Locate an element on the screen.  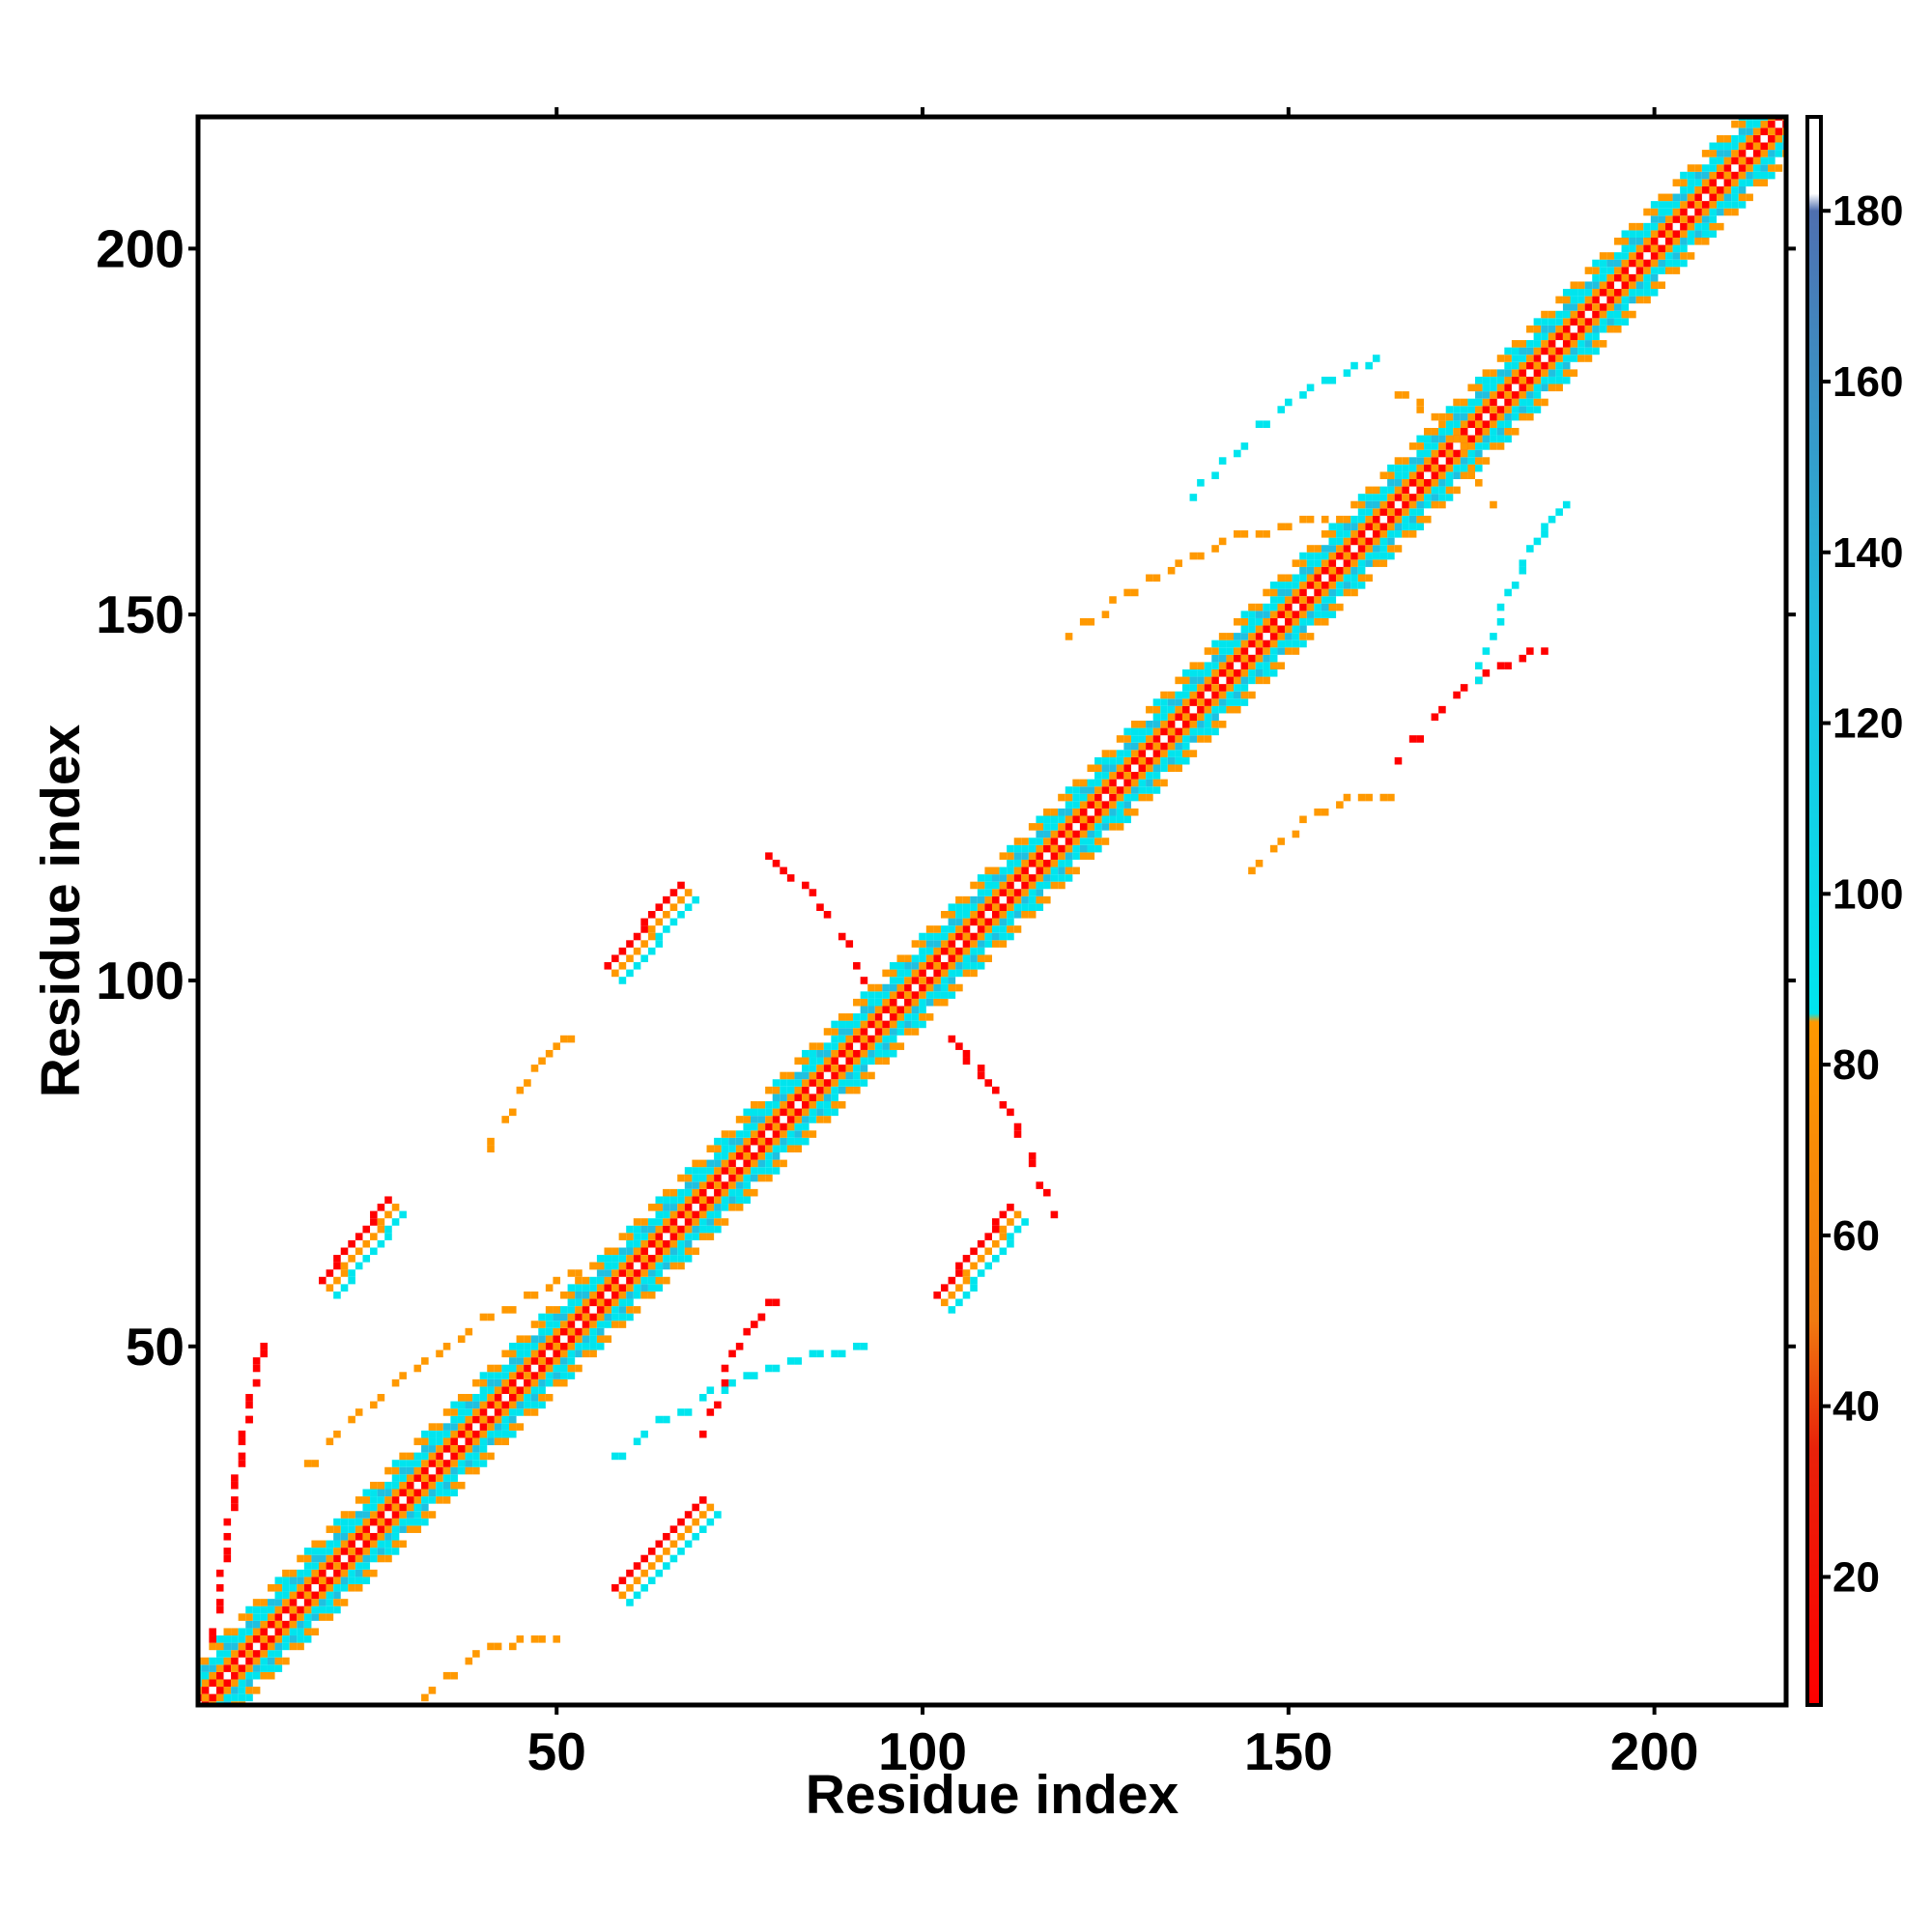
heatmap-cell-2029 is located at coordinates (1500, 446).